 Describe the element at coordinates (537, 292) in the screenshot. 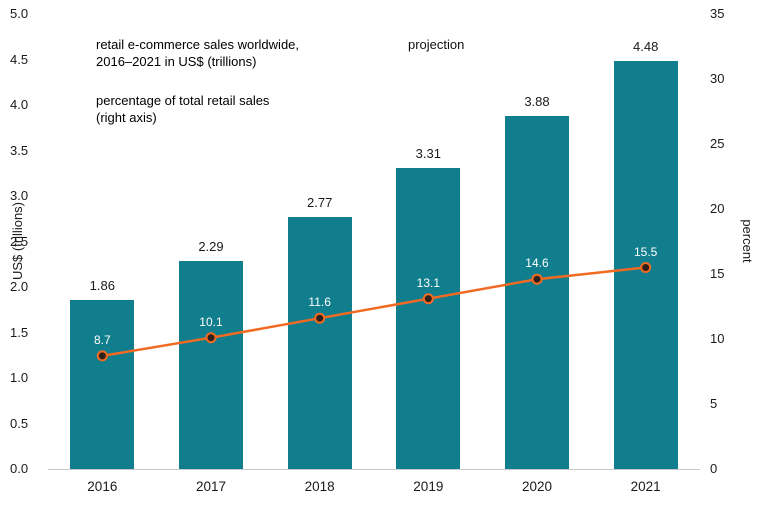

I see `bar-2020` at that location.